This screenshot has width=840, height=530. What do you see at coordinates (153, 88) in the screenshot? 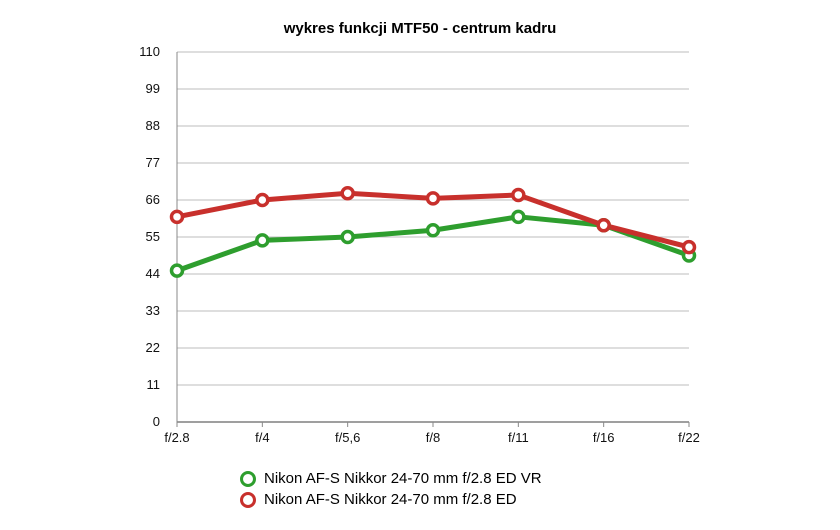
I see `y-tick-label: 99` at bounding box center [153, 88].